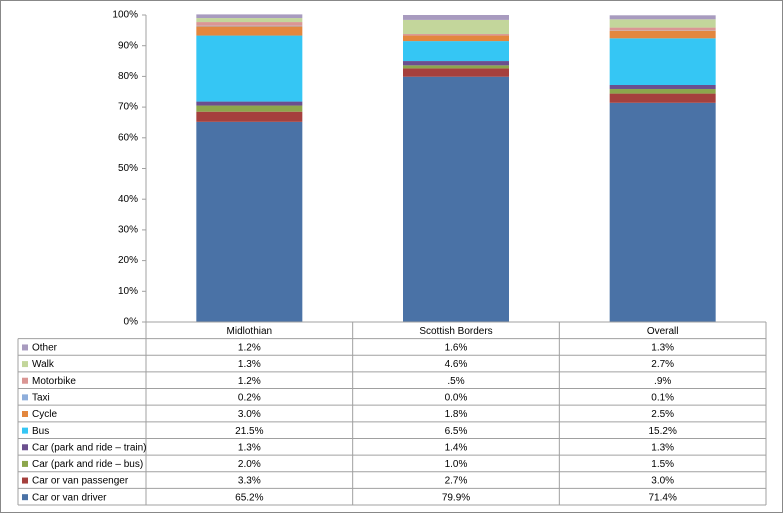 This screenshot has height=518, width=783. I want to click on x-tick-label: Midlothian, so click(250, 331).